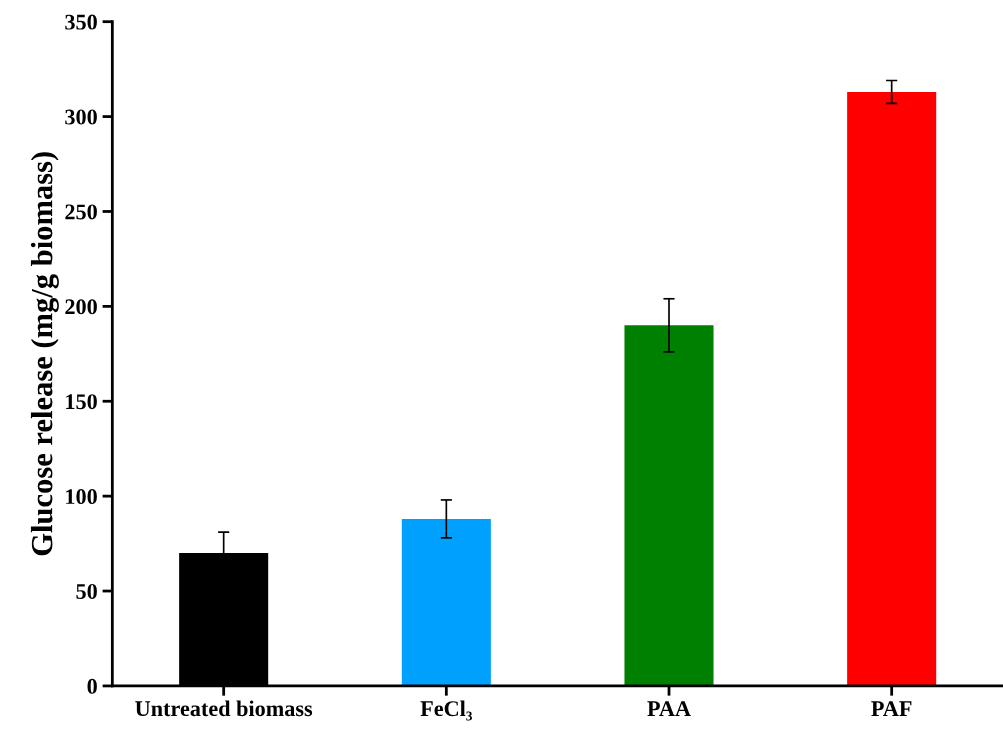 The image size is (1003, 748). I want to click on x-tick-label: PAA, so click(669, 708).